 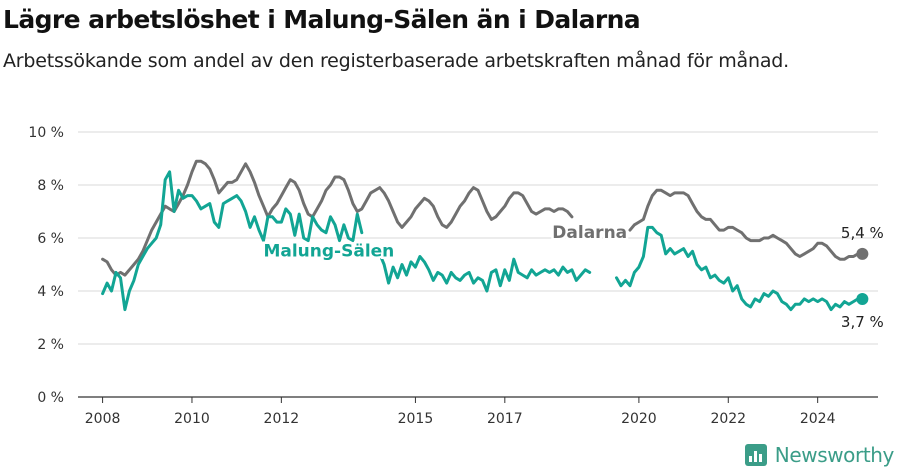 What do you see at coordinates (862, 322) in the screenshot?
I see `malung-s-len-end-label: 3,7 %` at bounding box center [862, 322].